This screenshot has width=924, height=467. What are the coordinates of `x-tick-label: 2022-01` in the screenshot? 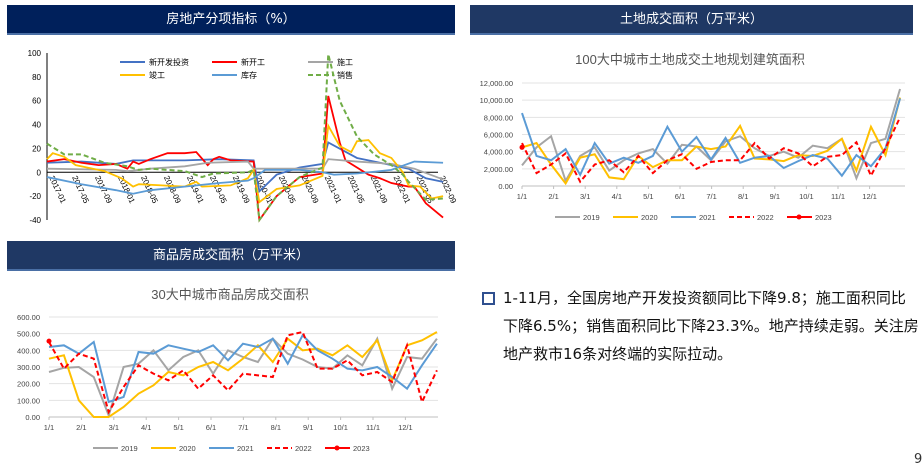 It's located at (402, 189).